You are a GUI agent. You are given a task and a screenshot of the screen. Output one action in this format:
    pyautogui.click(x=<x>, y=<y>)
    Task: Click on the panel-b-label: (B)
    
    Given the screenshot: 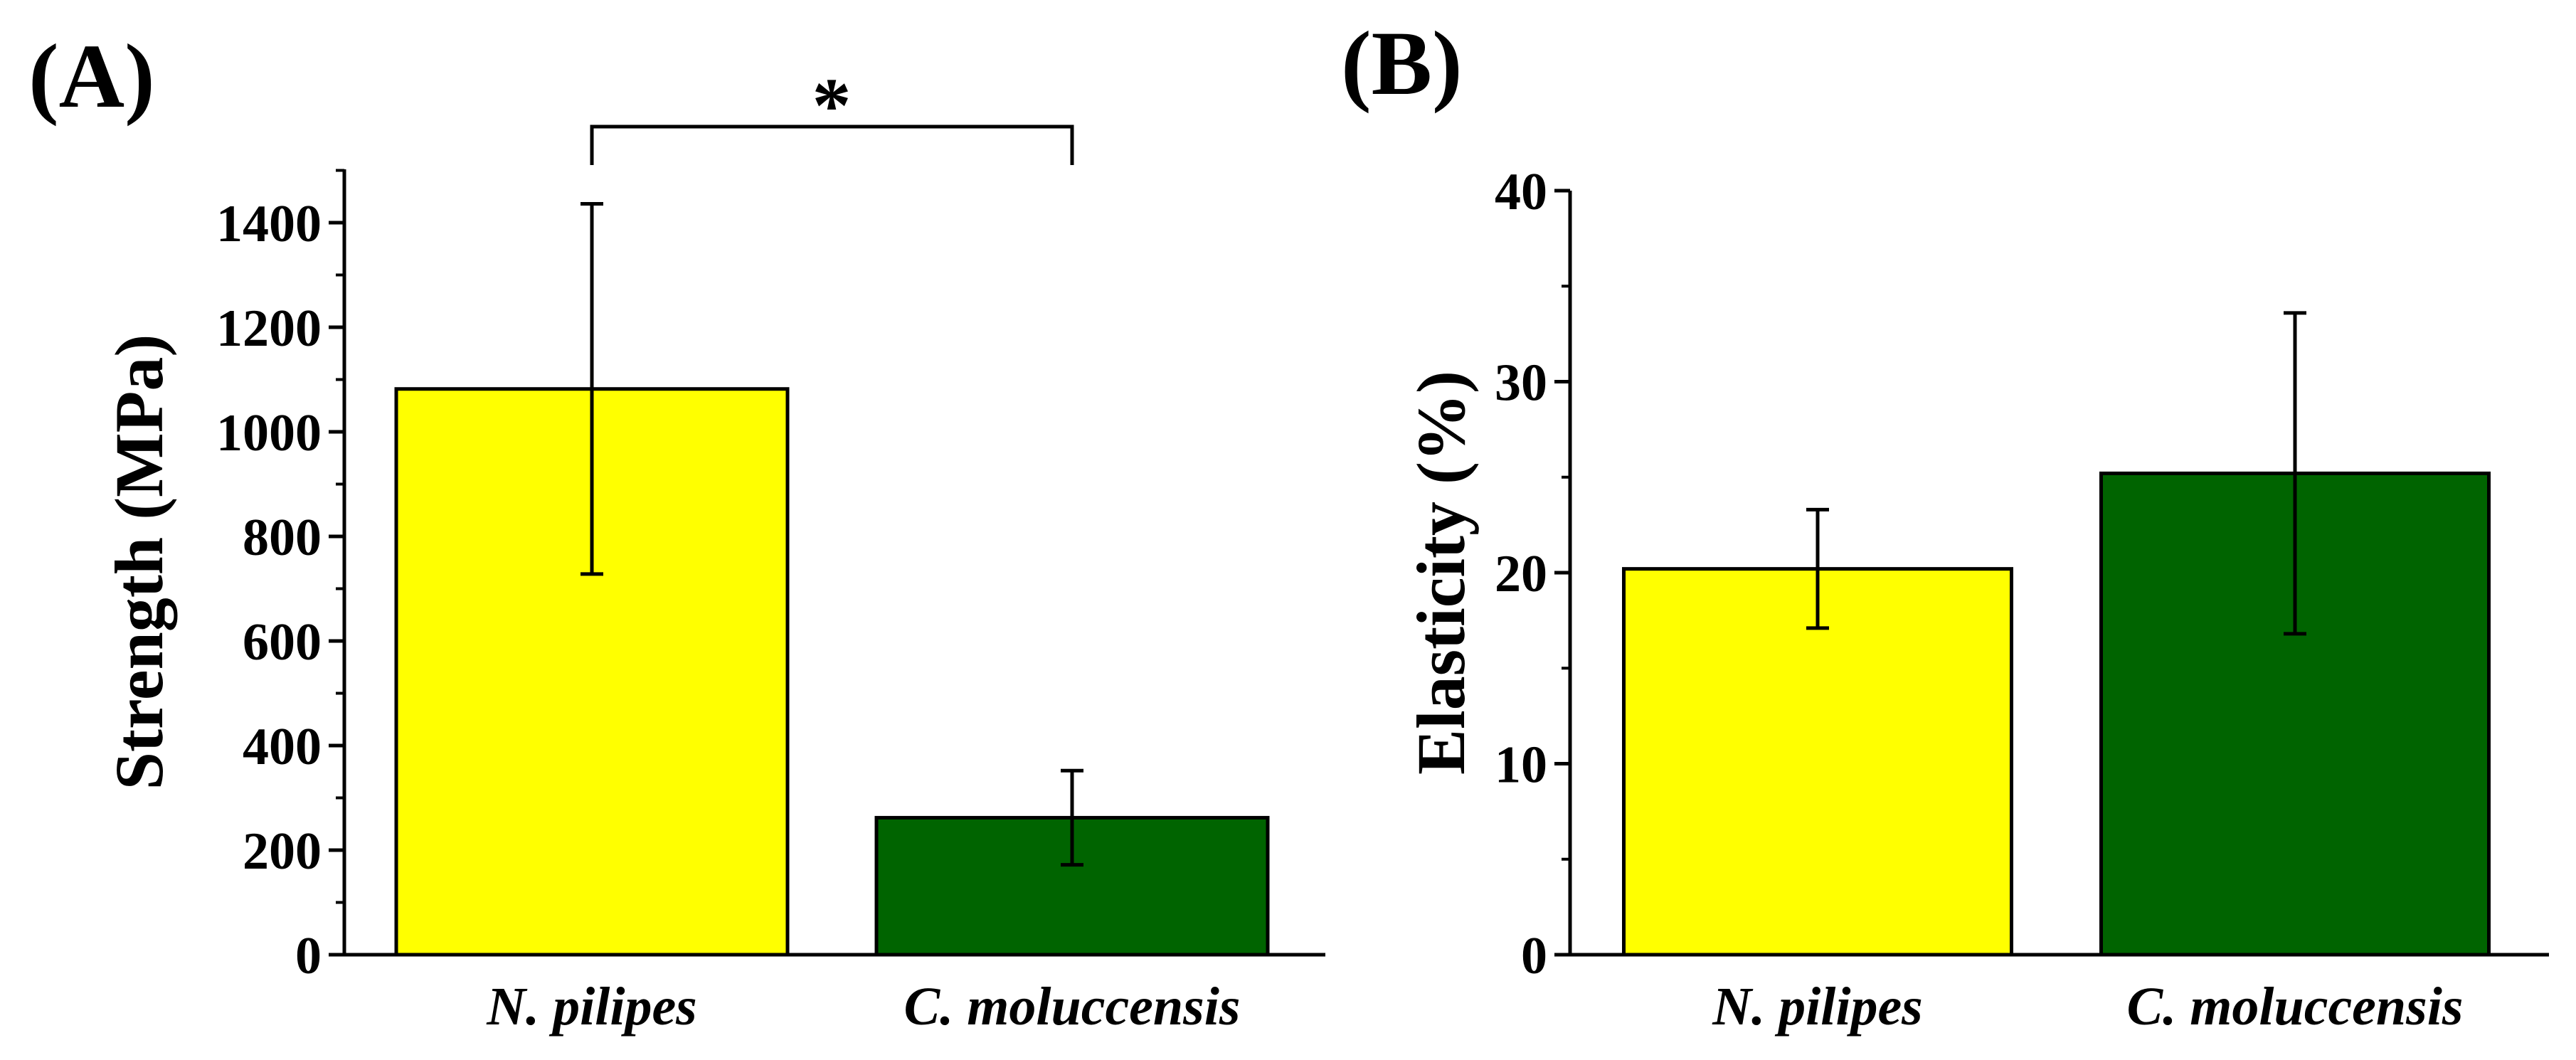 What is the action you would take?
    pyautogui.click(x=1402, y=63)
    